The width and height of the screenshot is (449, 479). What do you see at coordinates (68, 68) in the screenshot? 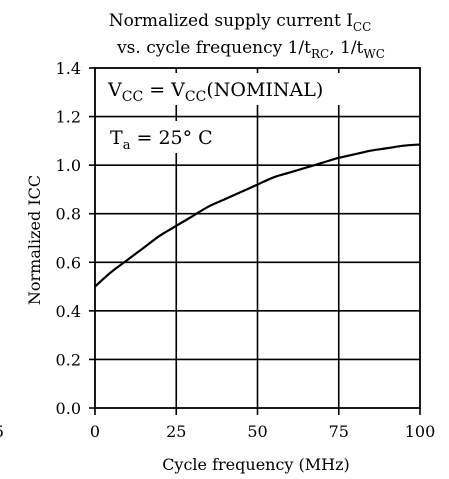
I see `y-tick-label: 1.4` at bounding box center [68, 68].